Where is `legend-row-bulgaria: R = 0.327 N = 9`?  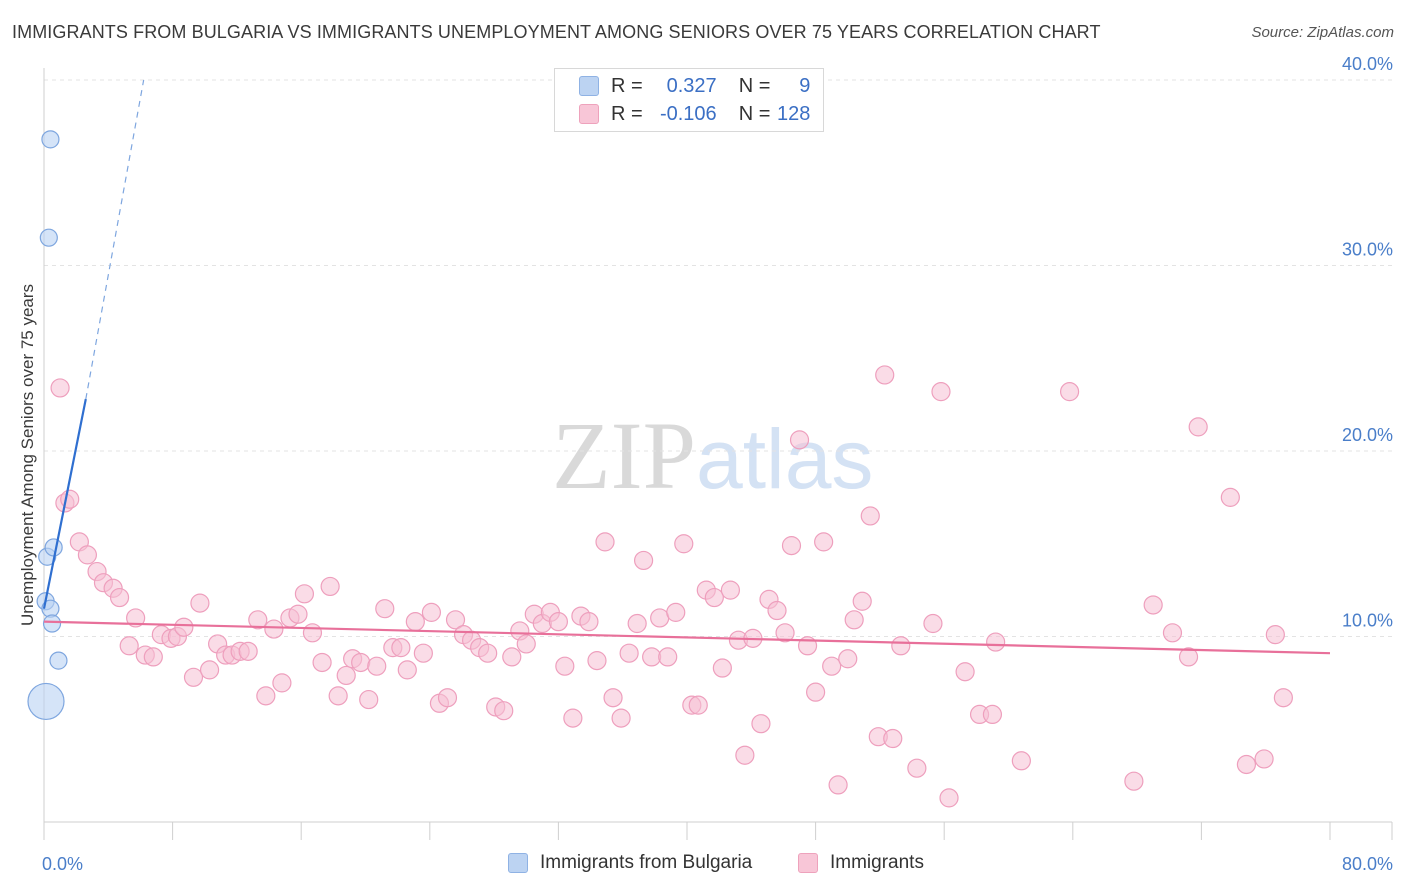
legend-row-bulgaria: R = 0.327 N = 9 is located at coordinates (682, 86).